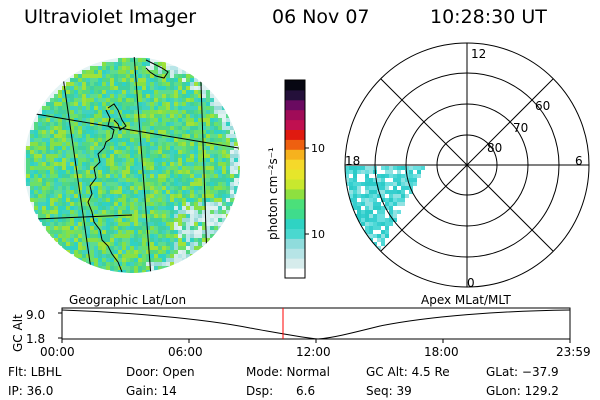 This screenshot has height=400, width=600. What do you see at coordinates (35, 372) in the screenshot?
I see `filter-value: Flt: LBHL` at bounding box center [35, 372].